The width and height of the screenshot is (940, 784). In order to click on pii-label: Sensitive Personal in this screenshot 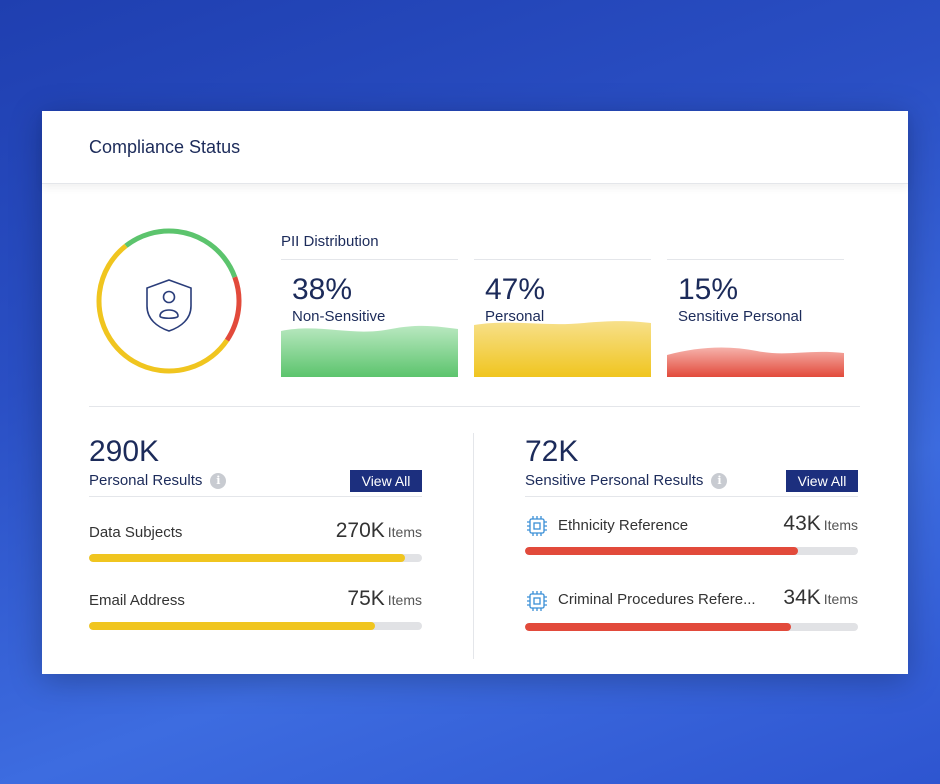, I will do `click(740, 316)`.